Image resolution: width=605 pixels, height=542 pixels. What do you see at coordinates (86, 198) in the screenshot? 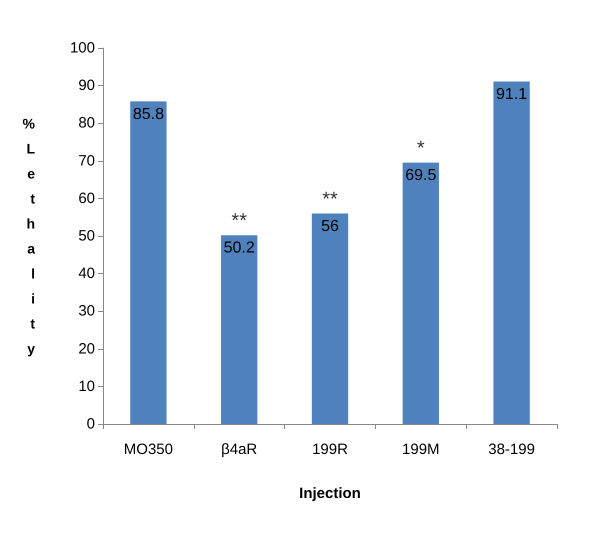
I see `y-tick-label: 60` at bounding box center [86, 198].